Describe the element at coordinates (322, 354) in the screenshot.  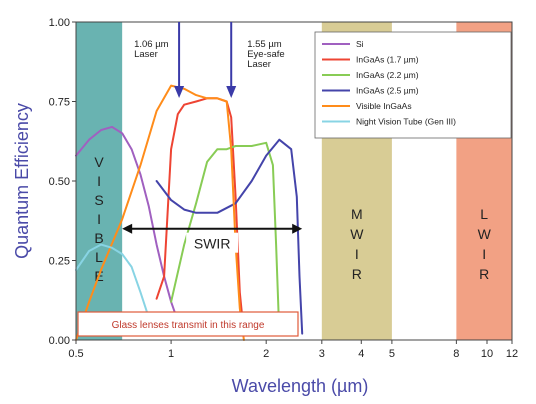
I see `x-tick-label: 3` at that location.